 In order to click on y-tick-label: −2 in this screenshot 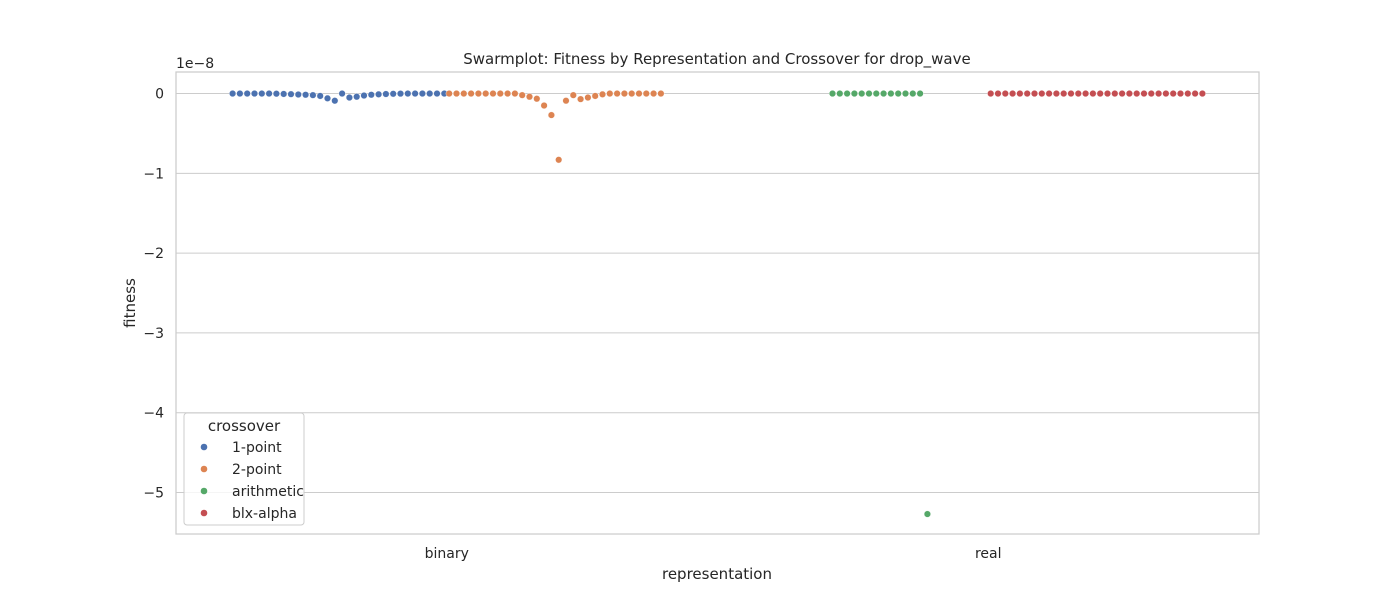, I will do `click(153, 254)`.